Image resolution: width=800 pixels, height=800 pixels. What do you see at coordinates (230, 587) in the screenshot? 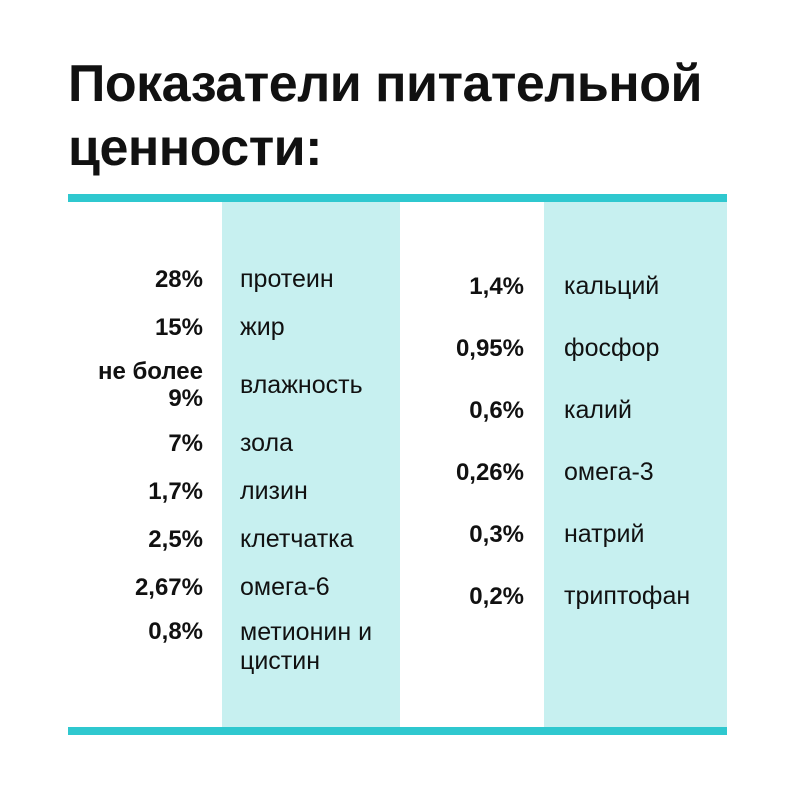
I see `nutrient-row-omega-6: 2,67% омега-6` at bounding box center [230, 587].